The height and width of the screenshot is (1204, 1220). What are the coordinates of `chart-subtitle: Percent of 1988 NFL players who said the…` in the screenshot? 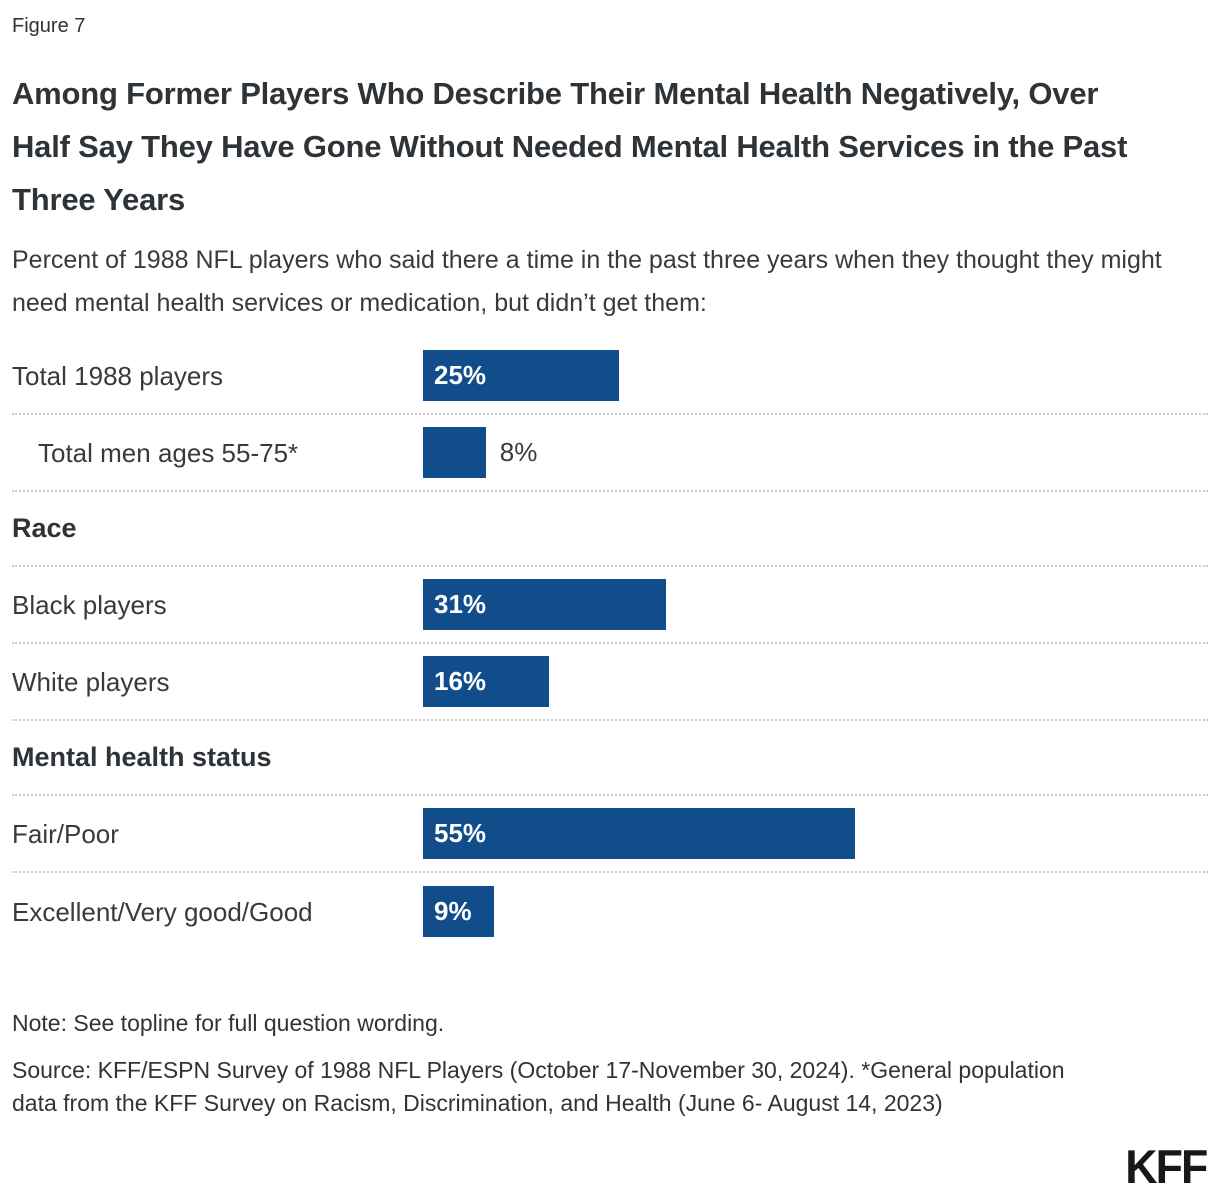 It's located at (587, 281).